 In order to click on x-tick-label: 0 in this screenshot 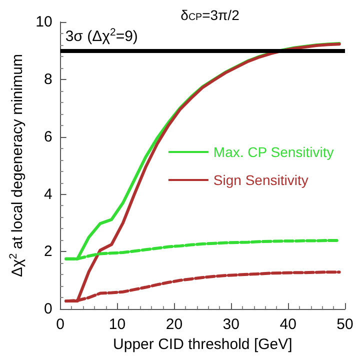, I will do `click(60, 325)`.